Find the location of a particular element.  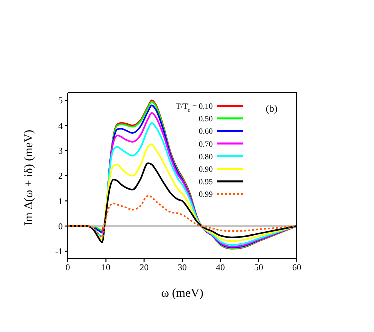

x-tick-label: 10 is located at coordinates (107, 267).